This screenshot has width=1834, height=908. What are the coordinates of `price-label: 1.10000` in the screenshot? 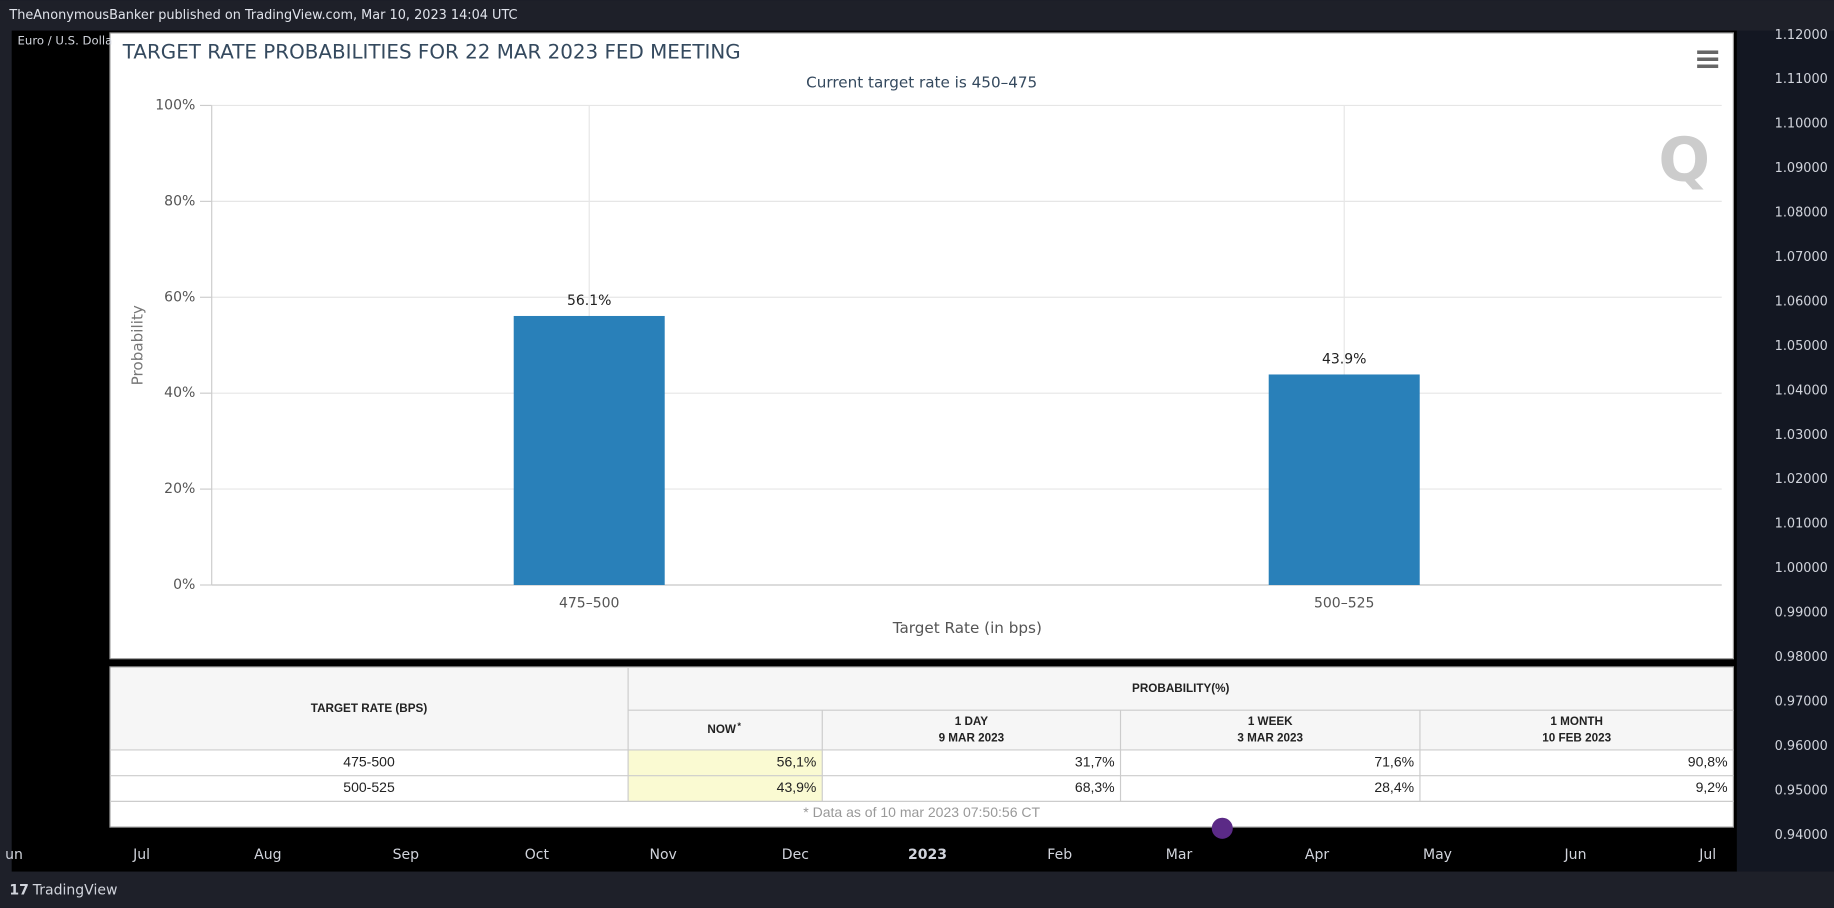 It's located at (1801, 124).